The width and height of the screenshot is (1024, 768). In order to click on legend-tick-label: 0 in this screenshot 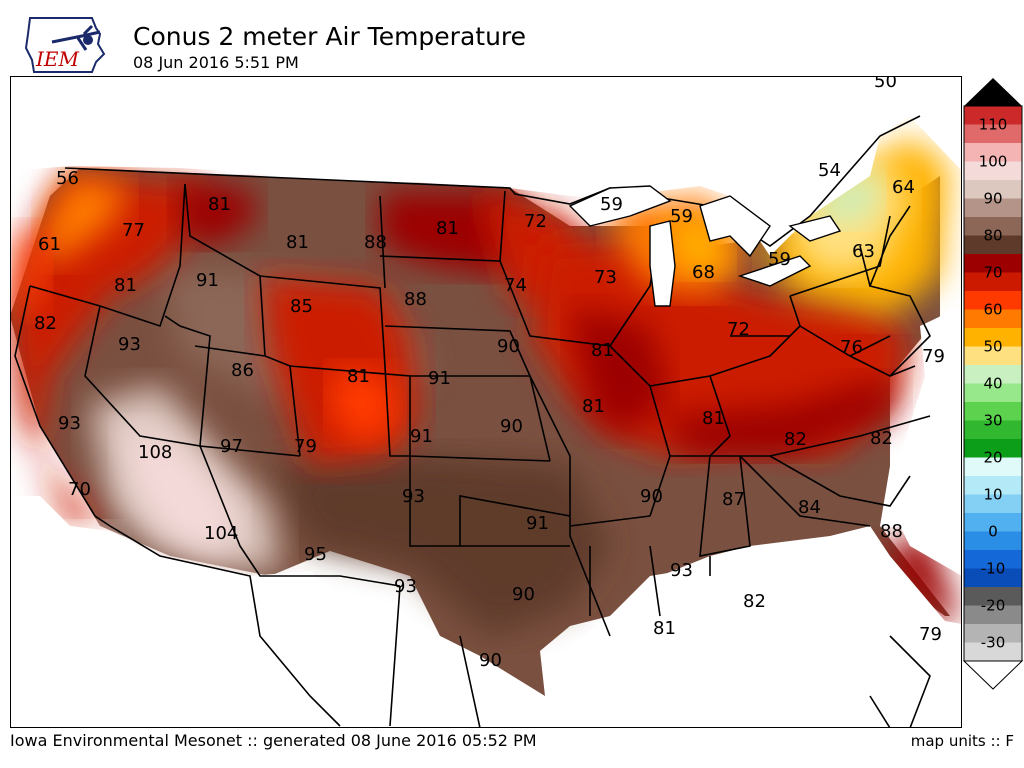, I will do `click(993, 532)`.